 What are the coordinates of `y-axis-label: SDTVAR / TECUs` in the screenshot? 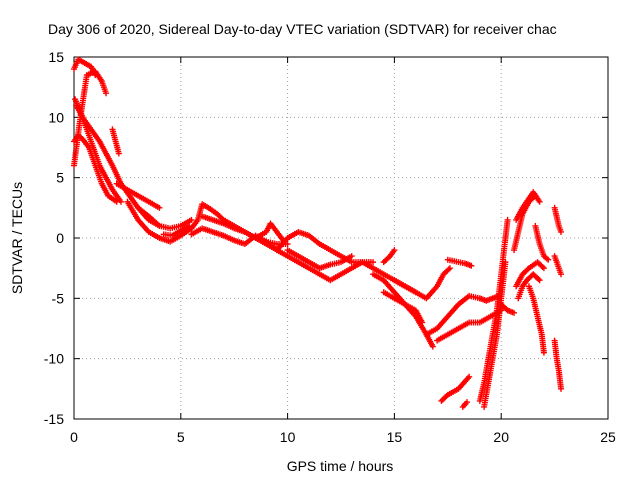 It's located at (17, 238).